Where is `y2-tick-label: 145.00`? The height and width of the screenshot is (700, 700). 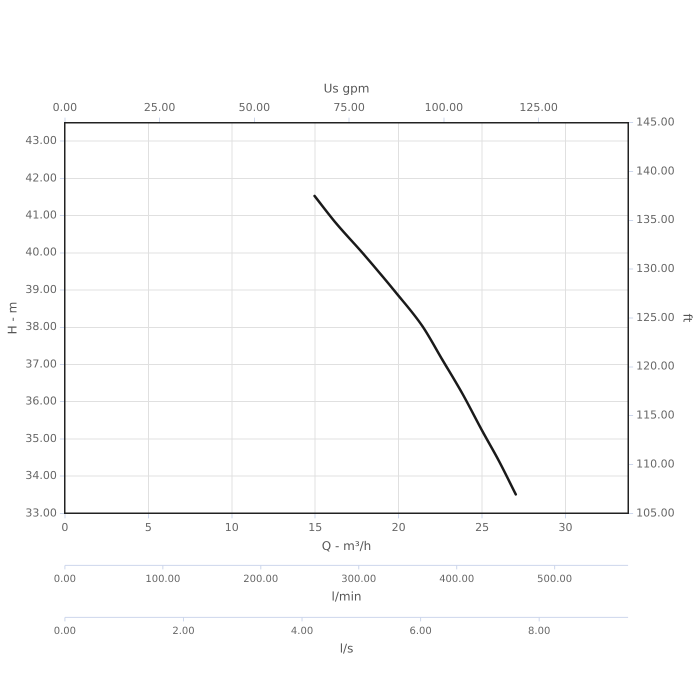
y2-tick-label: 145.00 is located at coordinates (655, 121).